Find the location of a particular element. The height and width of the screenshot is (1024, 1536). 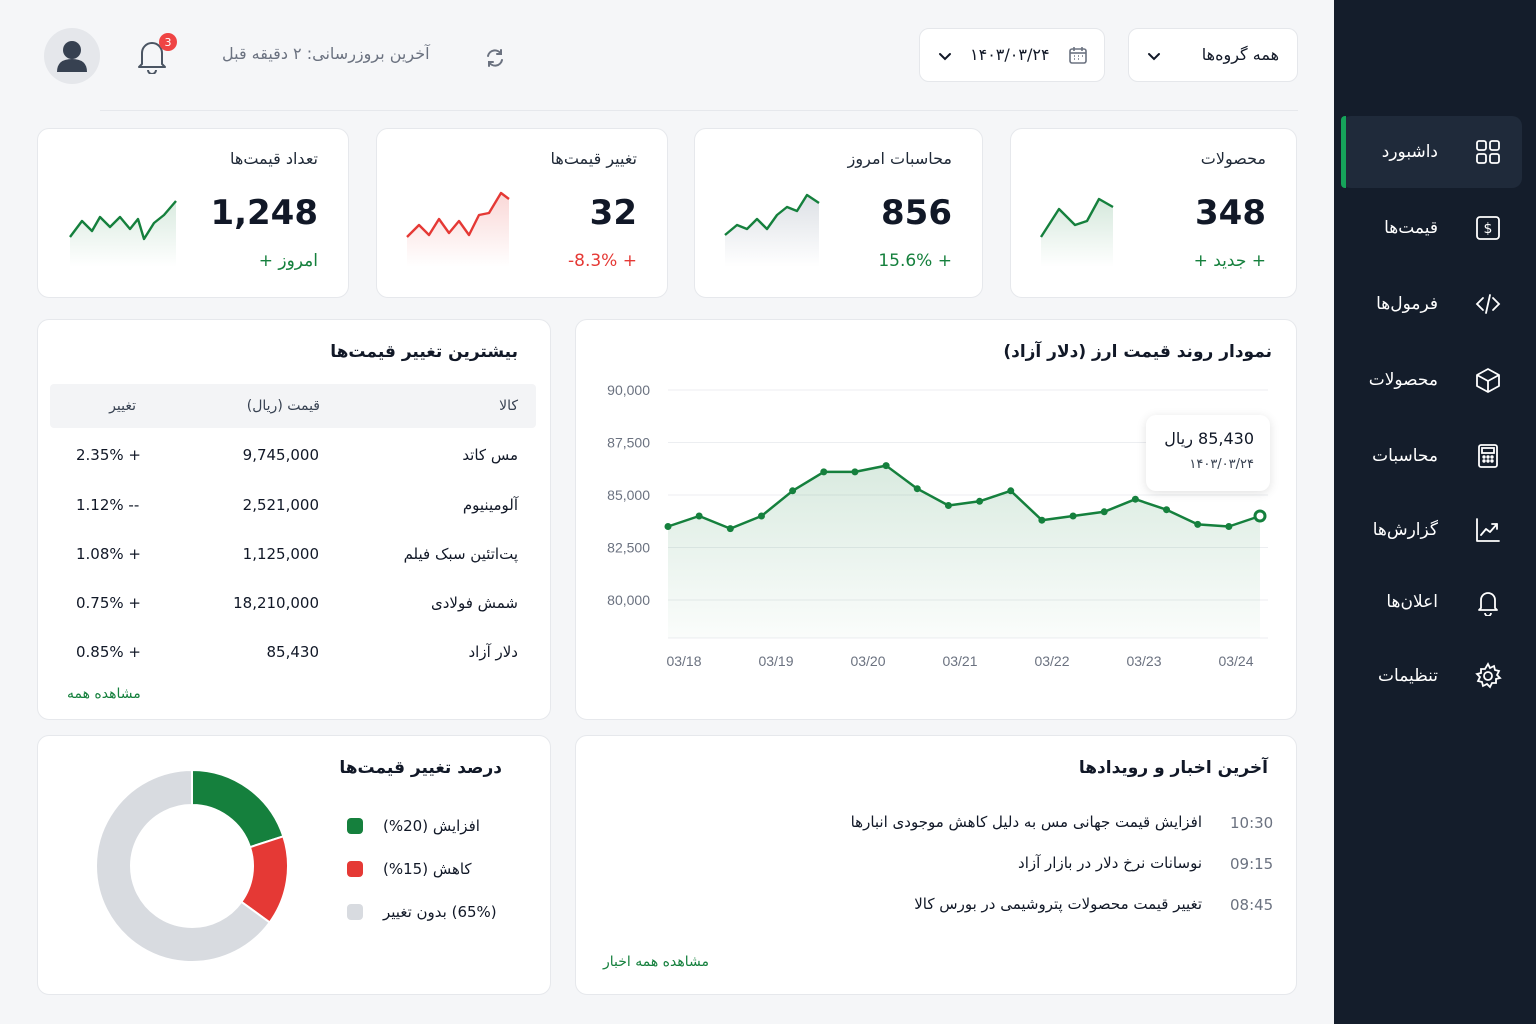

kpi-card-products: محصولات 348 + جدید + is located at coordinates (1153, 213).